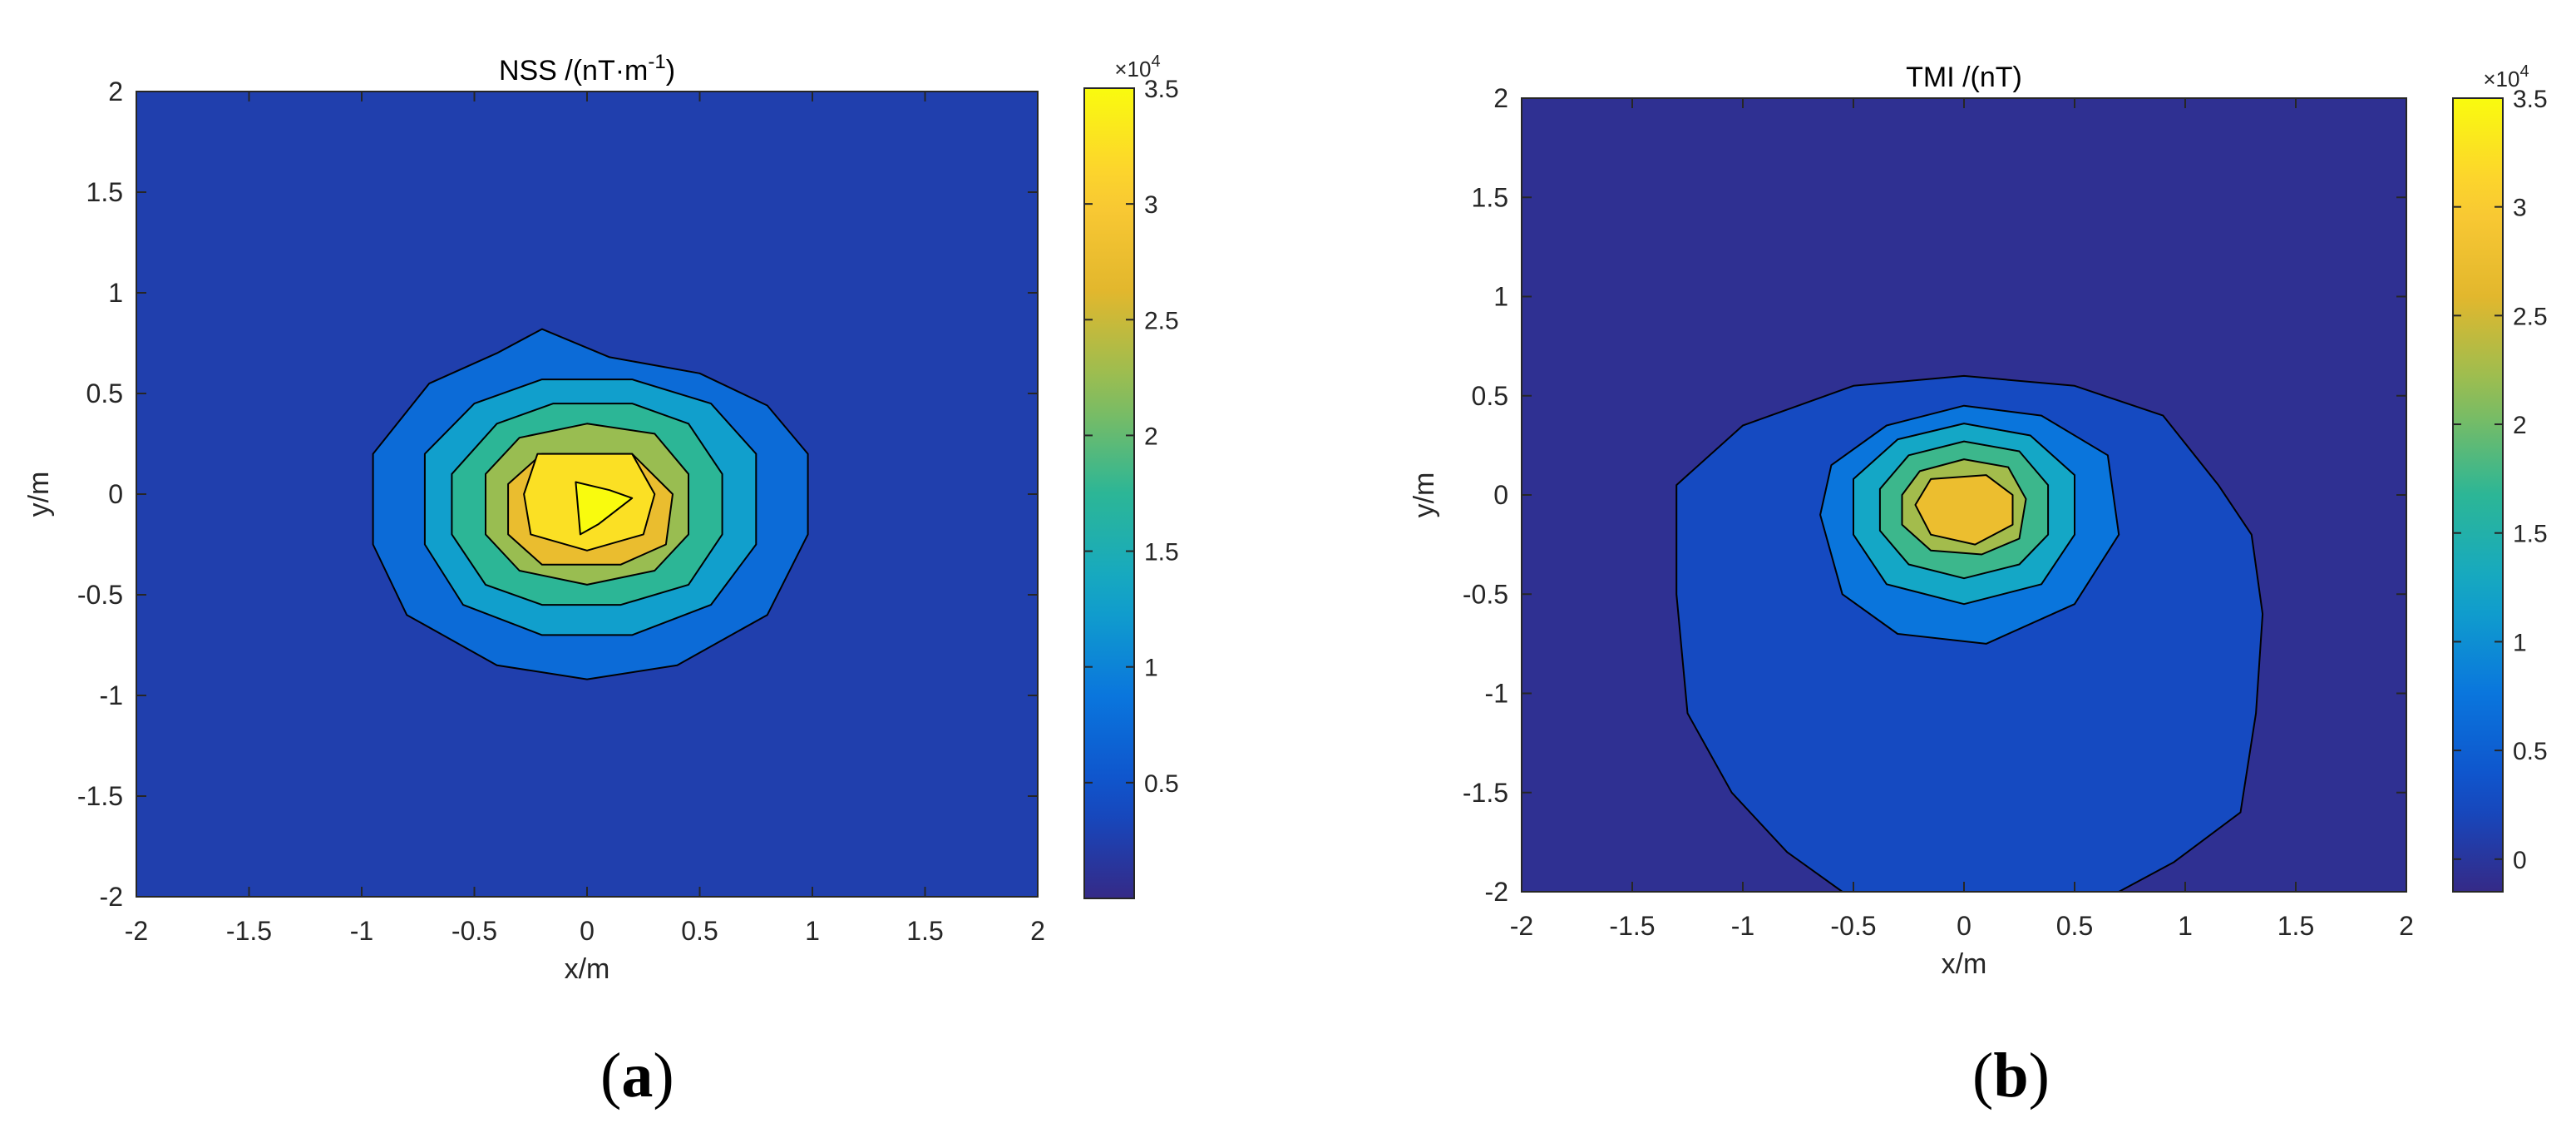 The height and width of the screenshot is (1128, 2576). What do you see at coordinates (2520, 860) in the screenshot?
I see `colorbar-tick-label: 0` at bounding box center [2520, 860].